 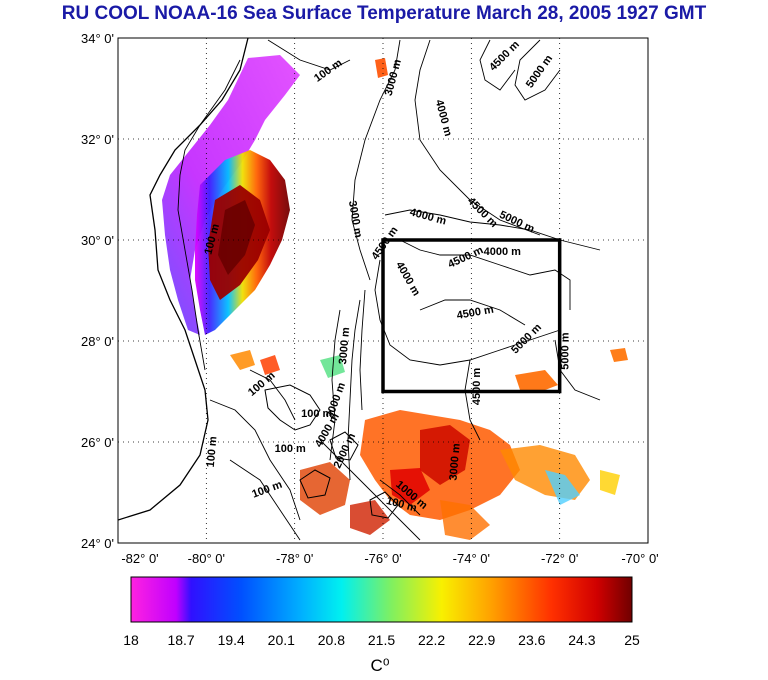 What do you see at coordinates (97, 240) in the screenshot?
I see `latitude-label: 30° 0'` at bounding box center [97, 240].